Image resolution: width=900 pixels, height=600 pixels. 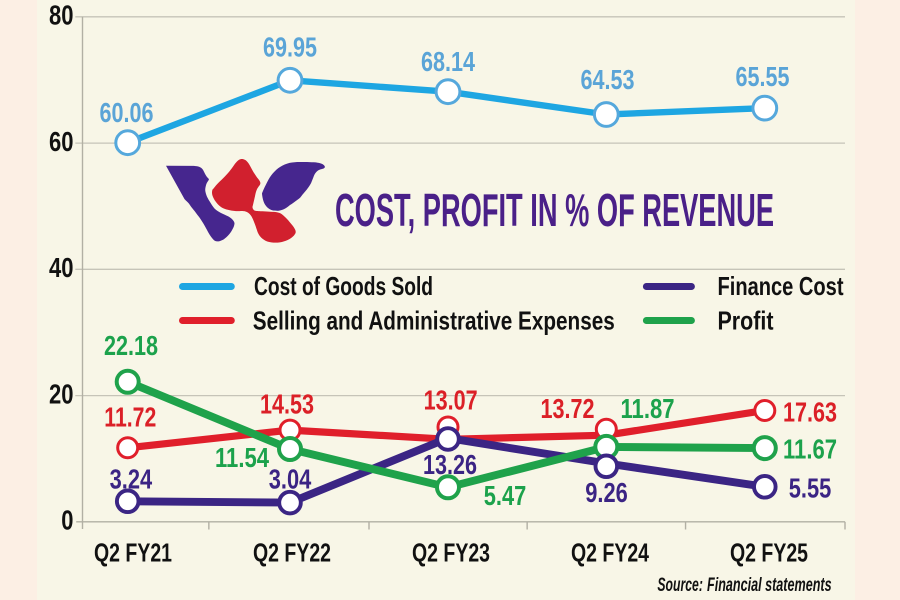 I want to click on svg-text: Financial statements, so click(x=769, y=585).